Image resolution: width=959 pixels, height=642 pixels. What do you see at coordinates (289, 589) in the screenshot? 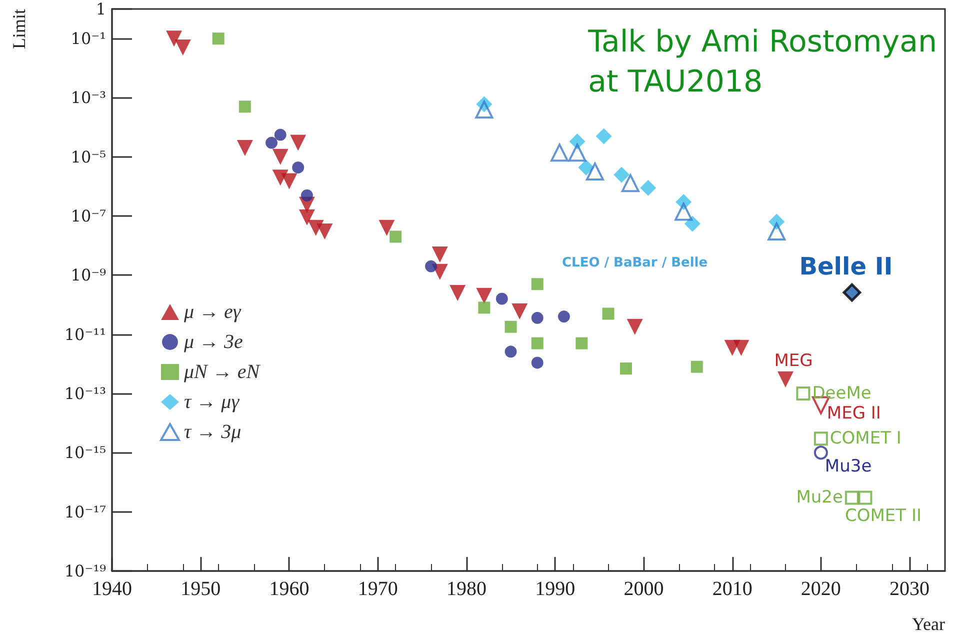
I see `x-tick-label: 1960` at bounding box center [289, 589].